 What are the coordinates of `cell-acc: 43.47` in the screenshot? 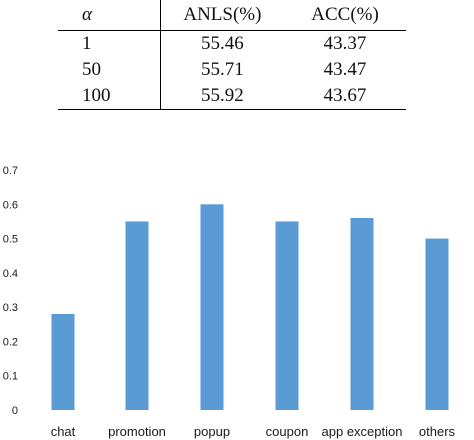 It's located at (345, 69).